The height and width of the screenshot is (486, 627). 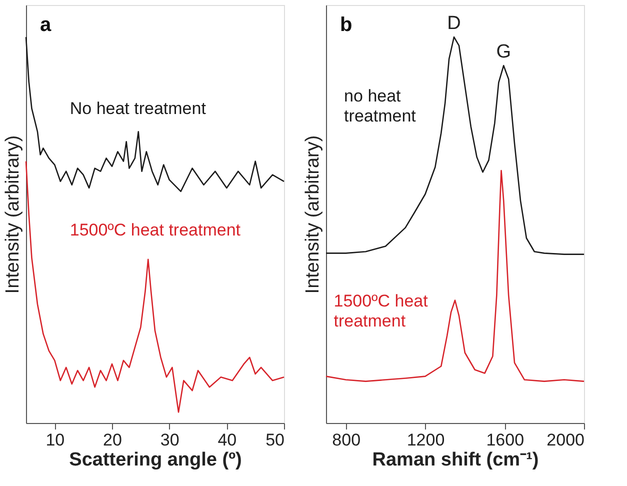 I want to click on x-tick-label: 30, so click(x=170, y=440).